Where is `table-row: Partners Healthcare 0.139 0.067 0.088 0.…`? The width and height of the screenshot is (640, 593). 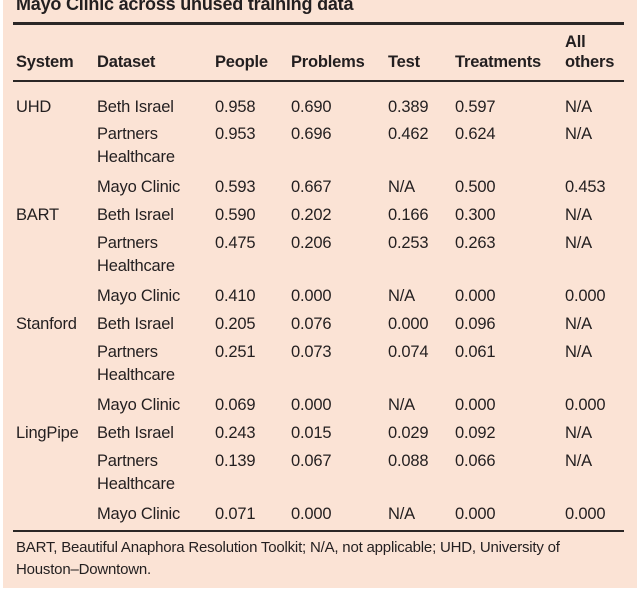 table-row: Partners Healthcare 0.139 0.067 0.088 0.… is located at coordinates (318, 476).